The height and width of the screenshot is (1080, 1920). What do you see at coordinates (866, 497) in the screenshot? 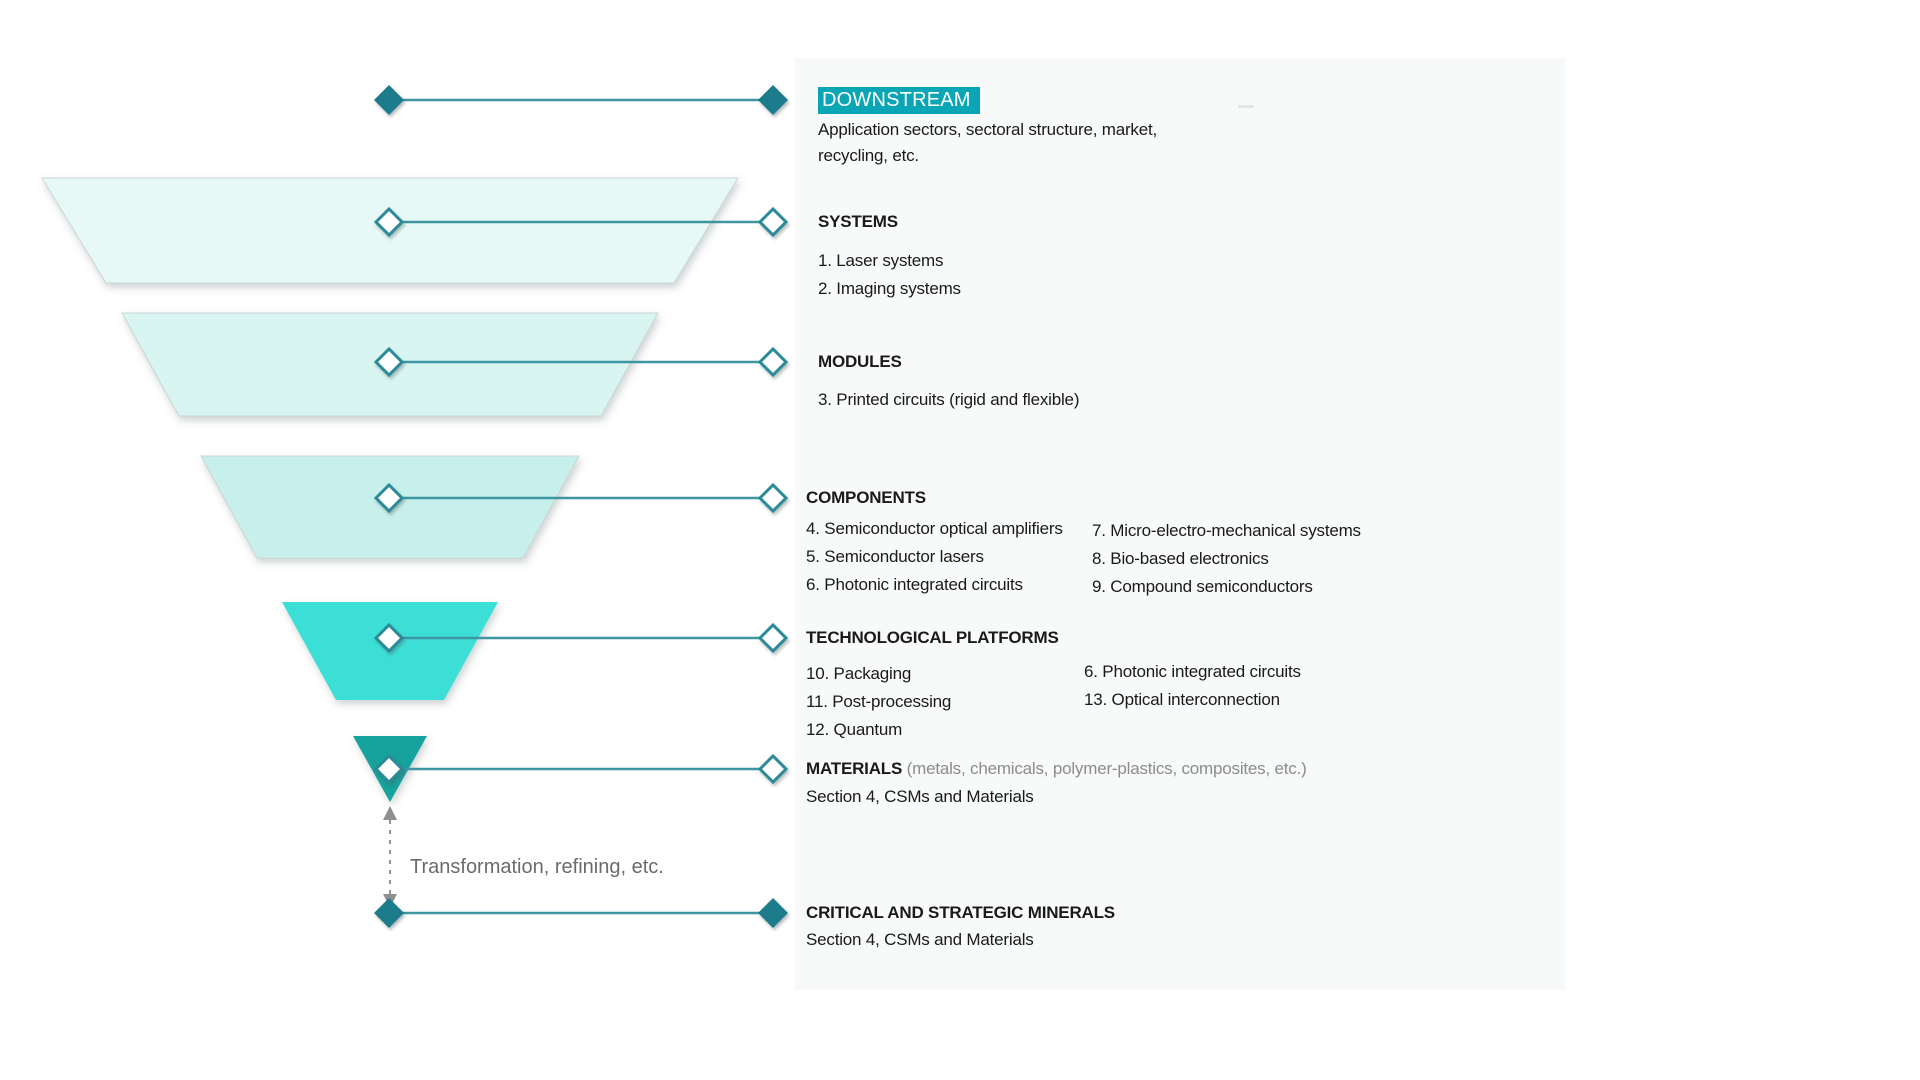
I see `level-title-components: COMPONENTS` at bounding box center [866, 497].